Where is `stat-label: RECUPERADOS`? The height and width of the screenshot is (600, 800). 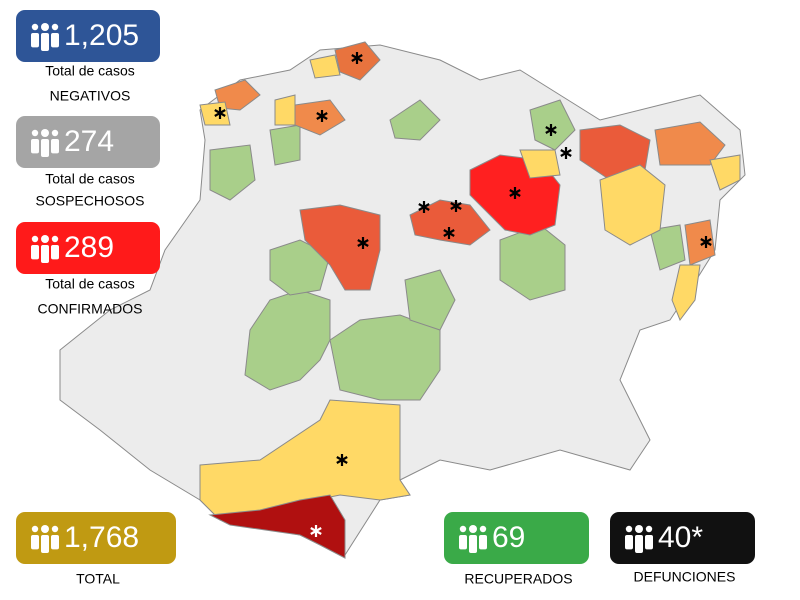
stat-label: RECUPERADOS is located at coordinates (518, 579).